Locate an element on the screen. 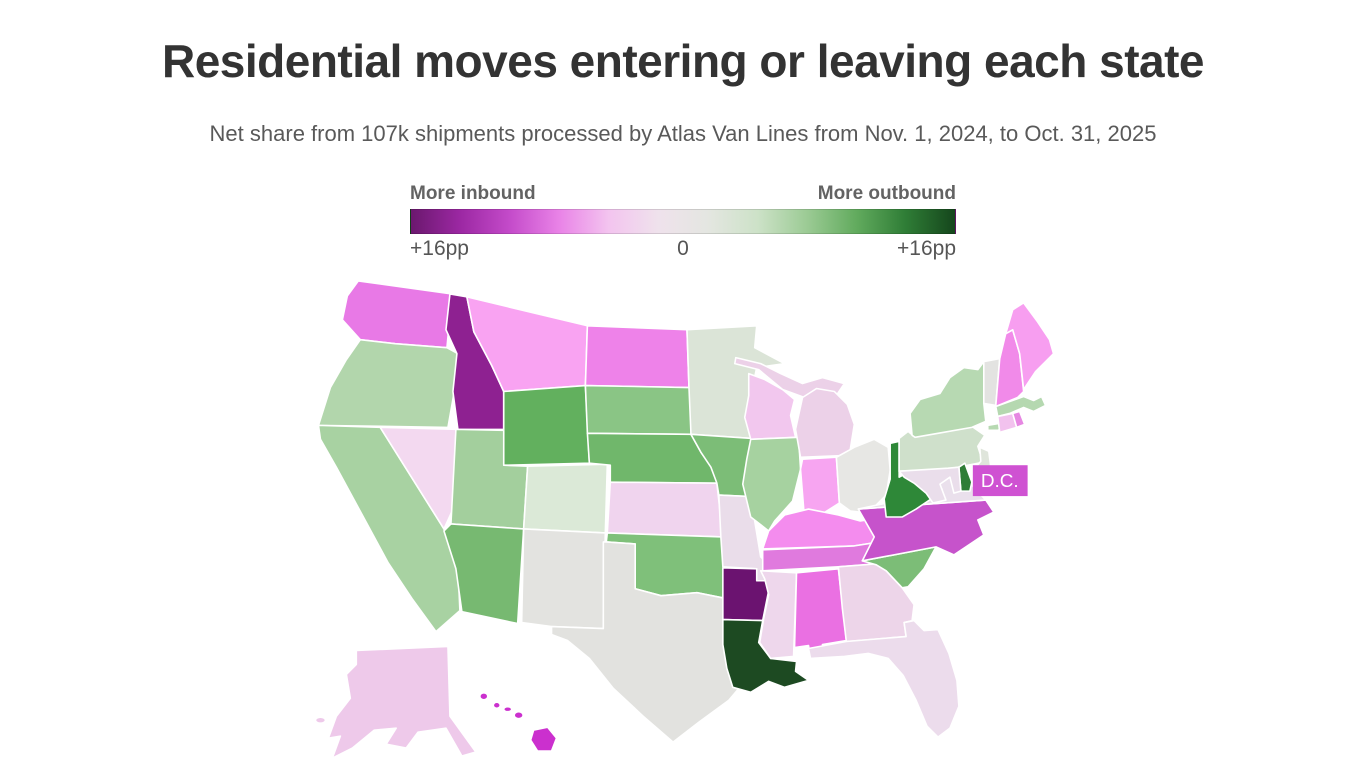 This screenshot has width=1366, height=768. state-hawaii-maui is located at coordinates (518, 715).